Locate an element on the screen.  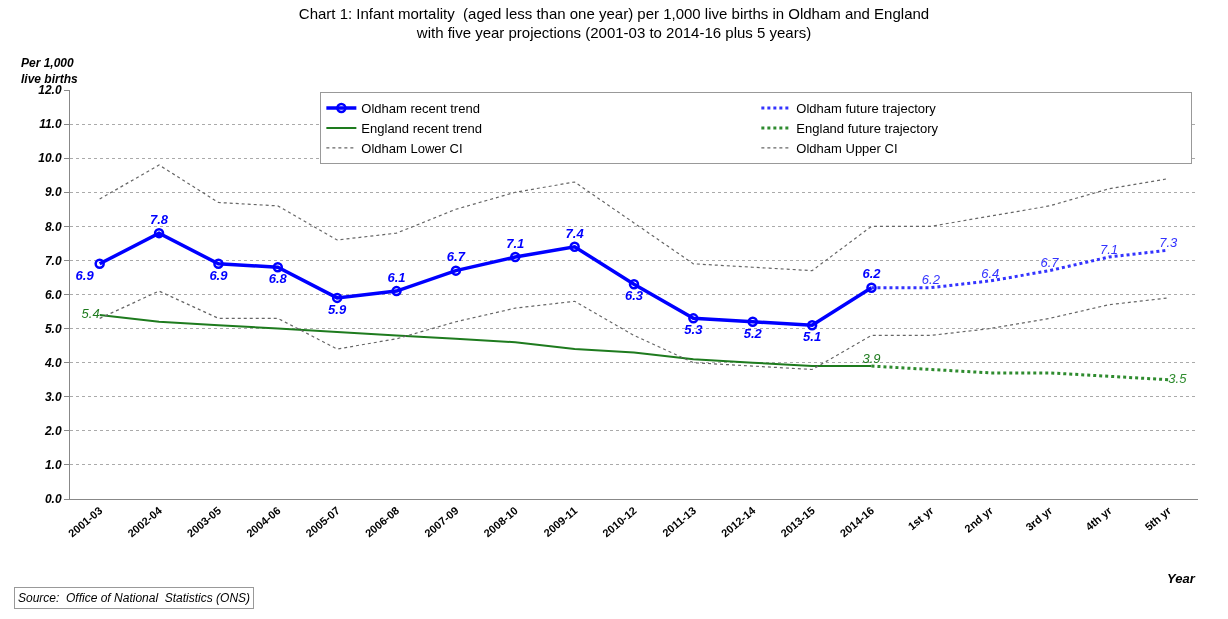
legend-label: Oldham future trajectory is located at coordinates (866, 109).